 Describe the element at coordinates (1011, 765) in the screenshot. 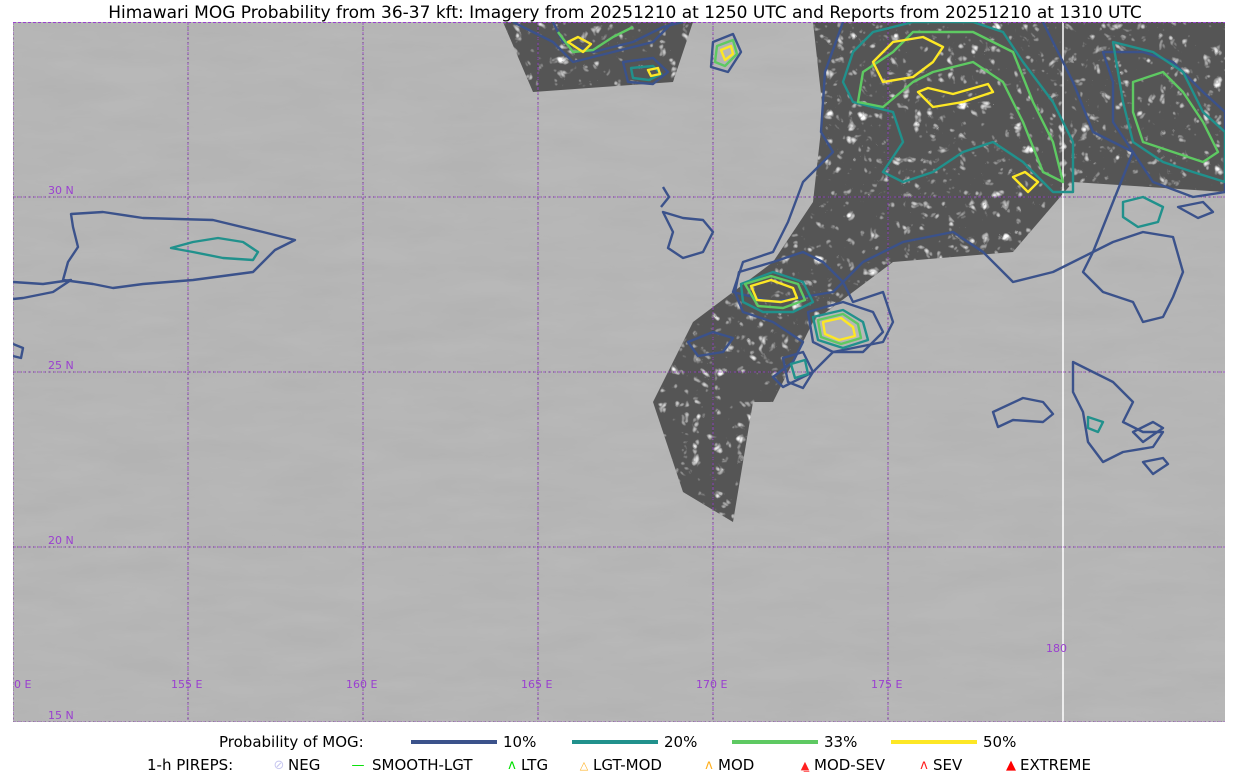

I see `filled-triangle-icon: ▲` at that location.